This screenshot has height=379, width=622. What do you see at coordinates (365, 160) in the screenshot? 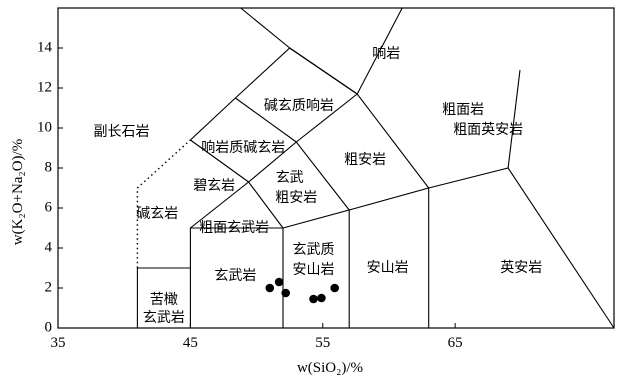
I see `field-label-7: 粗安岩` at bounding box center [365, 160].